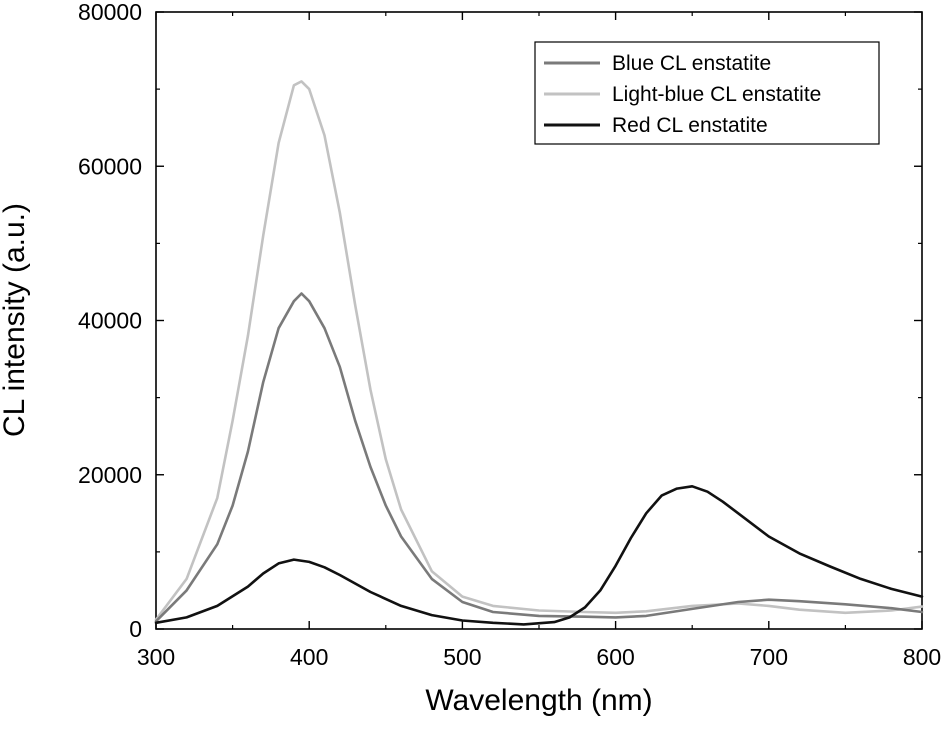 The image size is (945, 729). I want to click on x-tick-label: 400, so click(309, 657).